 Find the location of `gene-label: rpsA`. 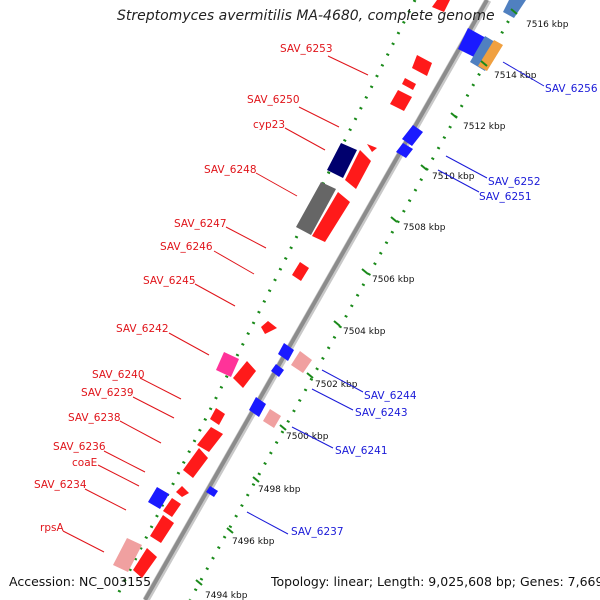

gene-label: rpsA is located at coordinates (52, 528).